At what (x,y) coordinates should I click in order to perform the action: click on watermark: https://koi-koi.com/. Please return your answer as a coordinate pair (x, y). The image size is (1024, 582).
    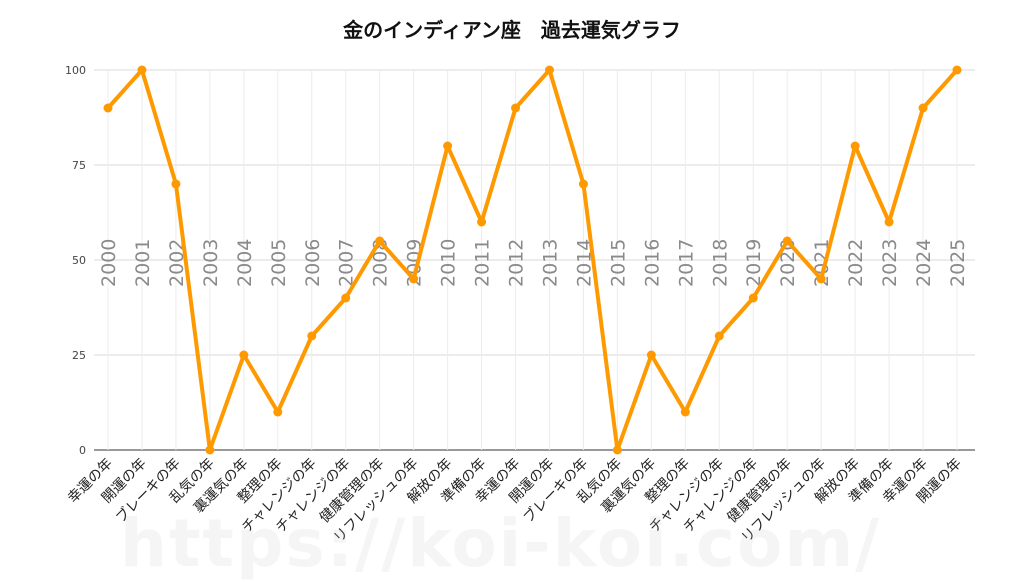
    Looking at the image, I should click on (501, 543).